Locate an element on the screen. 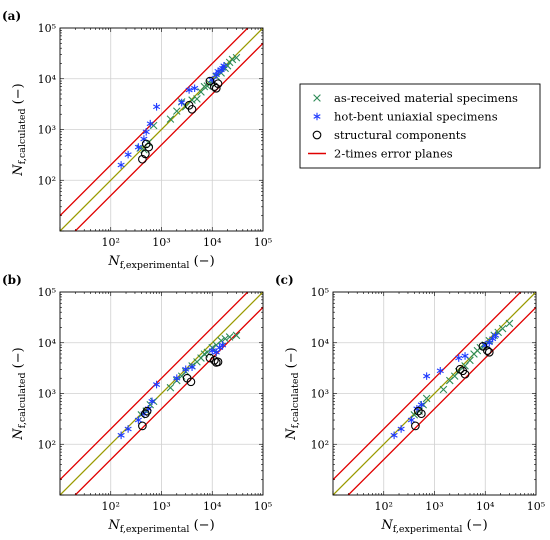 The image size is (550, 540). plot-frame is located at coordinates (161, 393).